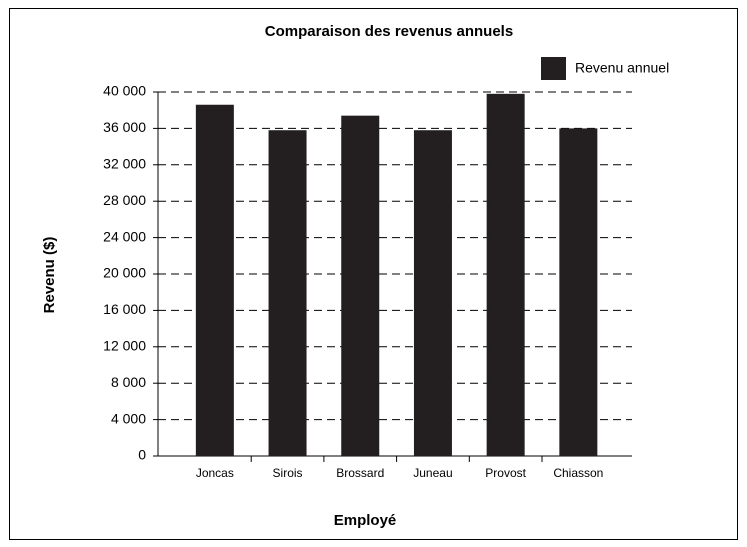  Describe the element at coordinates (128, 418) in the screenshot. I see `y-tick-label: 4 000` at that location.